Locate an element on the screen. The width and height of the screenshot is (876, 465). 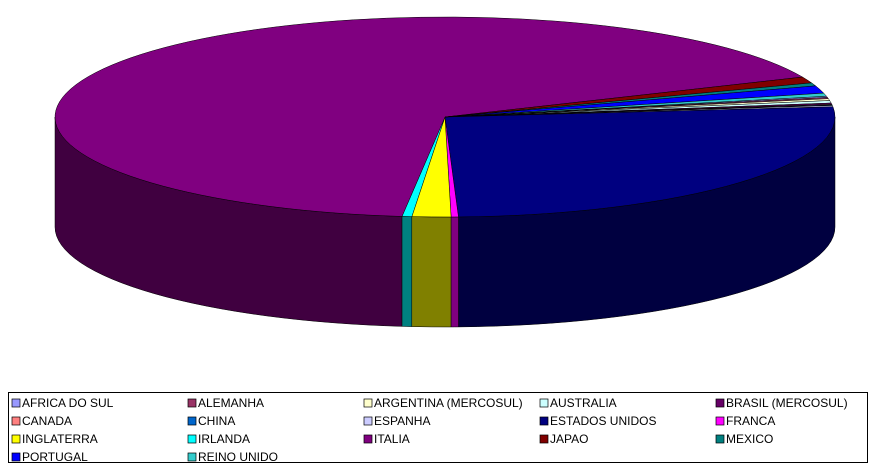
legend-label: ITALIA is located at coordinates (392, 439).